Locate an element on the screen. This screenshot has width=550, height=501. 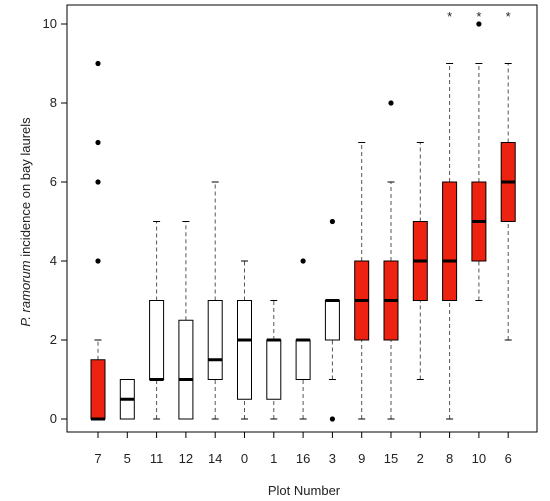
x-tick-label: 0 is located at coordinates (244, 458).